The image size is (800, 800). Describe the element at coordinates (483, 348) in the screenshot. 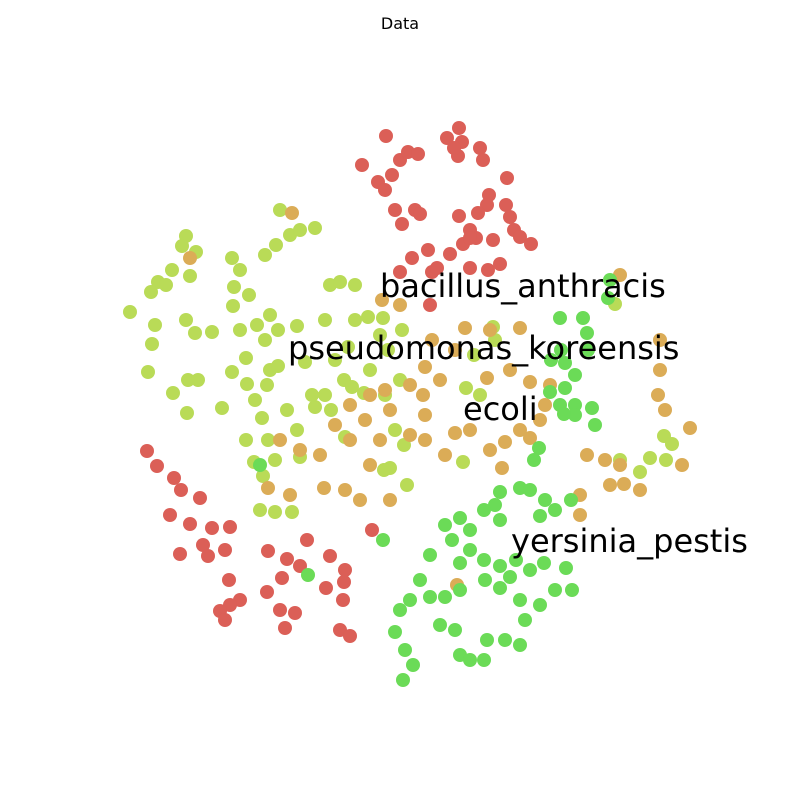

I see `cluster-label: pseudomonas_koreensis` at that location.